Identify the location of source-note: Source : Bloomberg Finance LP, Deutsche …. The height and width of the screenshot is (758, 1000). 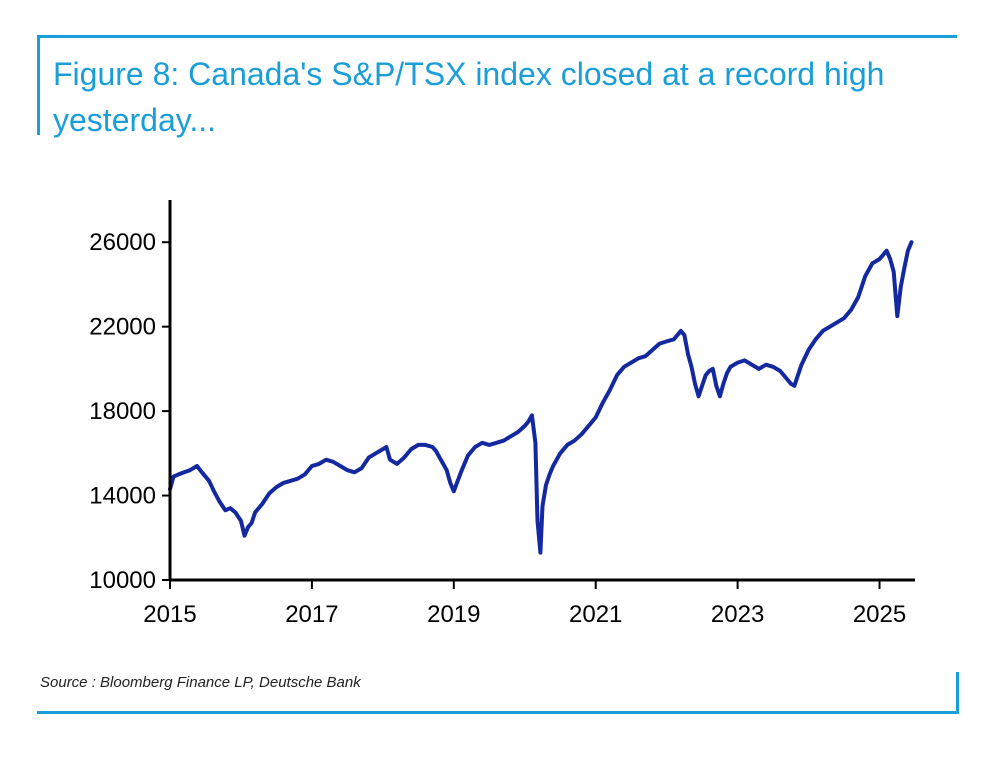
(200, 682).